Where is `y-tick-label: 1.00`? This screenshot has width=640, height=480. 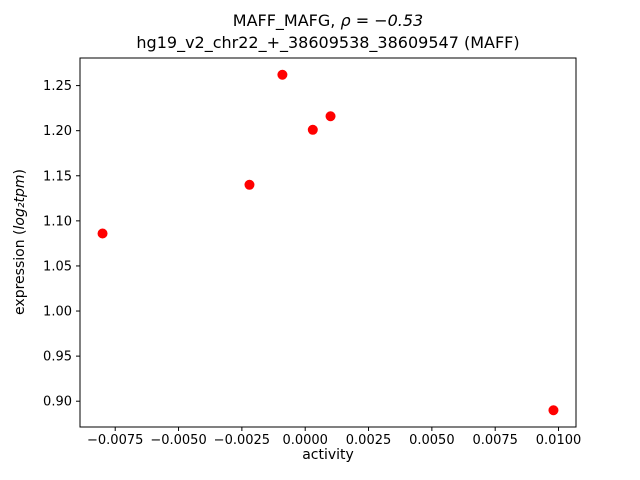 y-tick-label: 1.00 is located at coordinates (57, 312).